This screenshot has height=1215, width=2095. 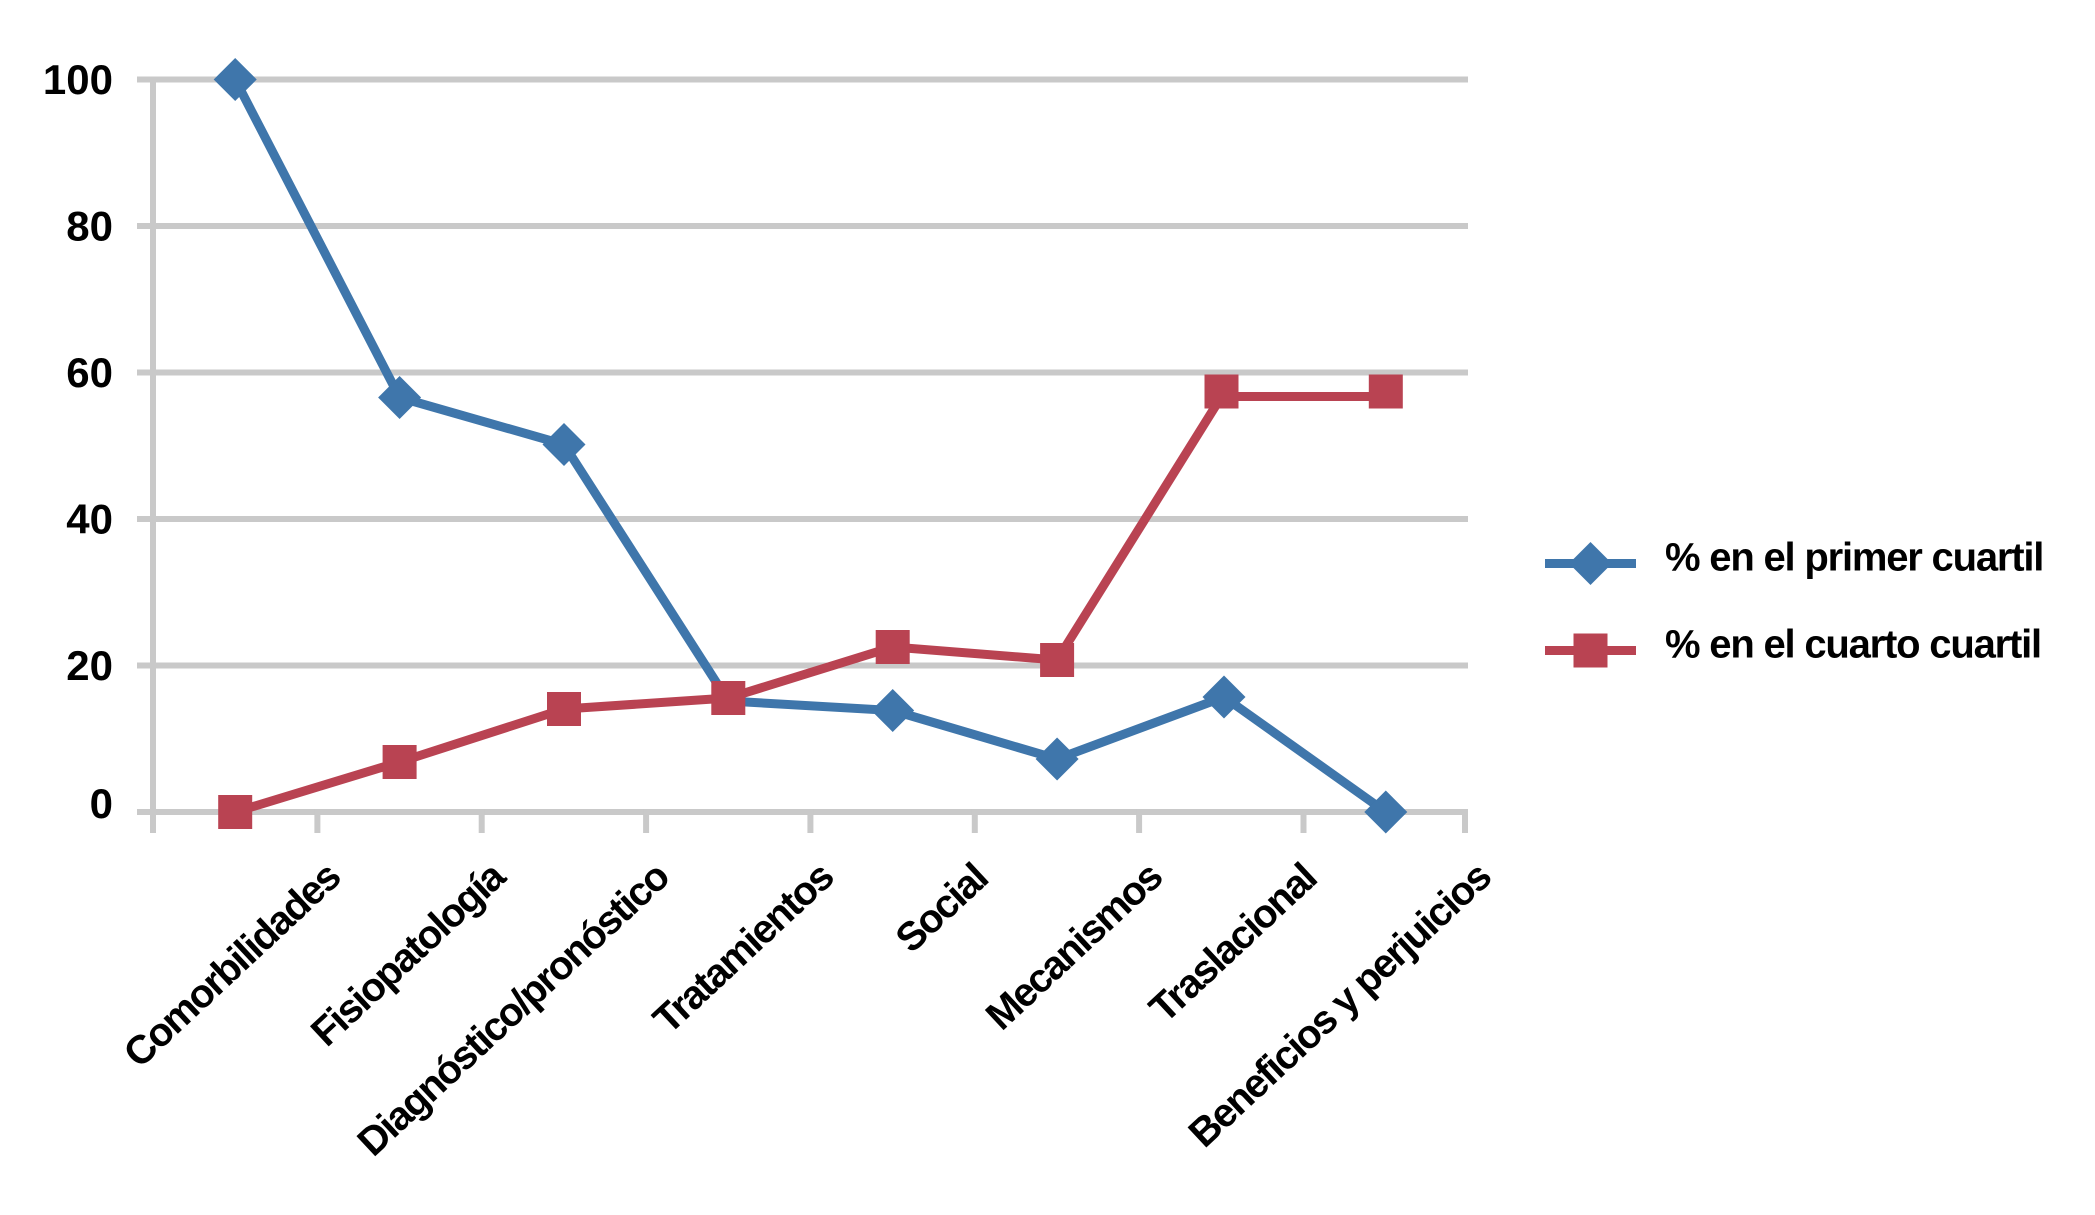 What do you see at coordinates (1853, 645) in the screenshot?
I see `svg-text: % en el cuarto cuartil` at bounding box center [1853, 645].